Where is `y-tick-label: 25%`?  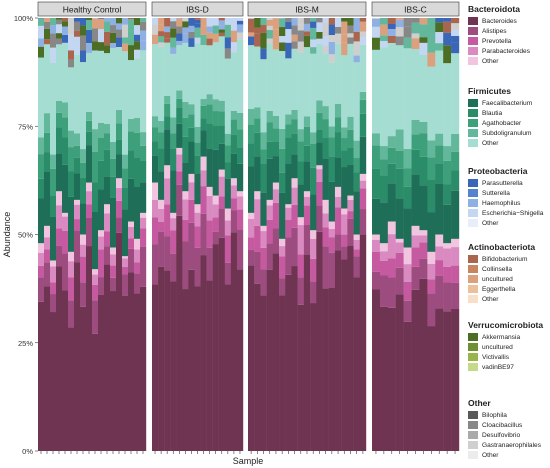
y-tick-label: 25% is located at coordinates (25, 343).